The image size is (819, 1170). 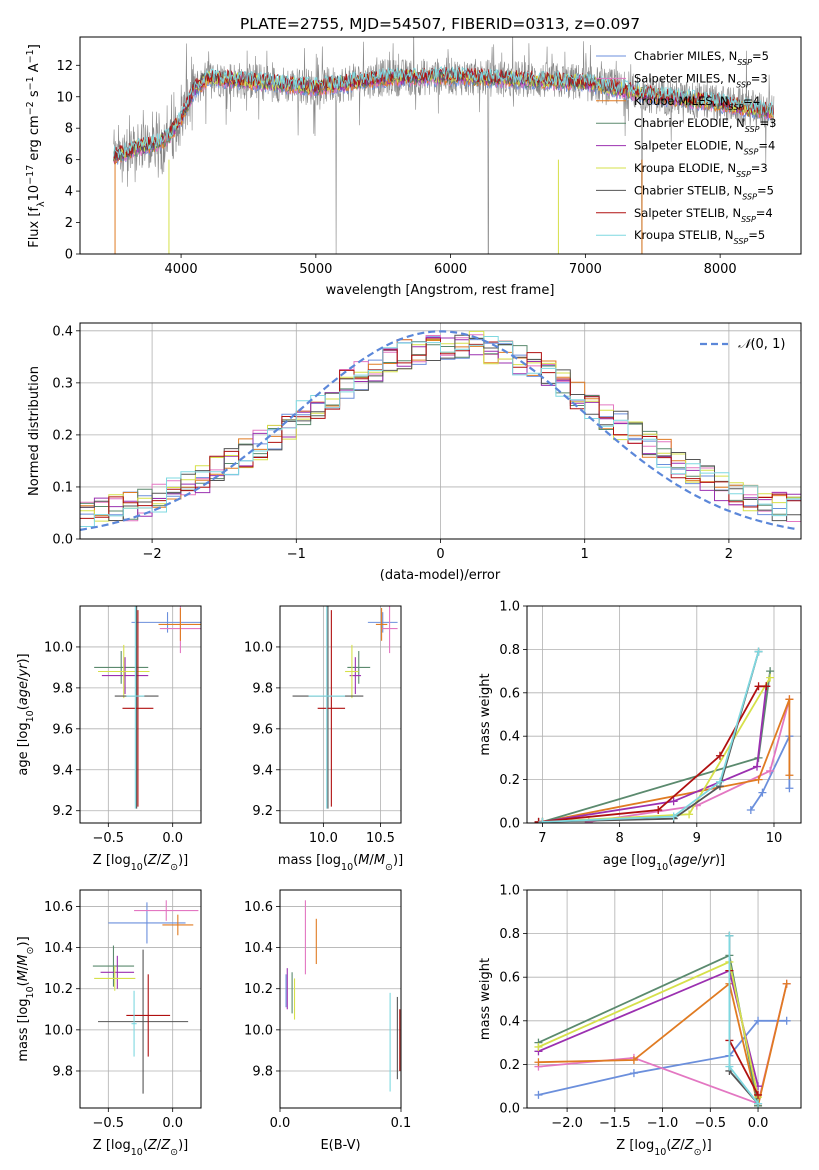 I want to click on spectrum-ytick-label: 0, so click(x=69, y=255).